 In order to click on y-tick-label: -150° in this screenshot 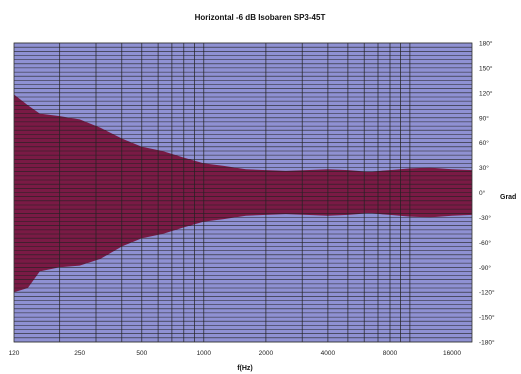, I will do `click(487, 318)`.